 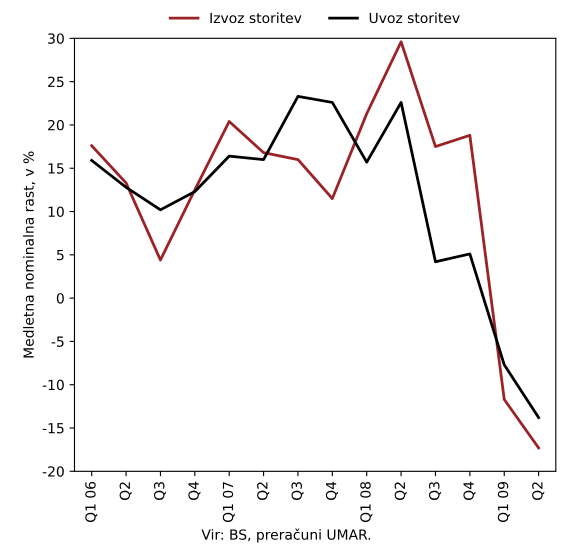 I want to click on y-tick-label: 15, so click(x=56, y=168).